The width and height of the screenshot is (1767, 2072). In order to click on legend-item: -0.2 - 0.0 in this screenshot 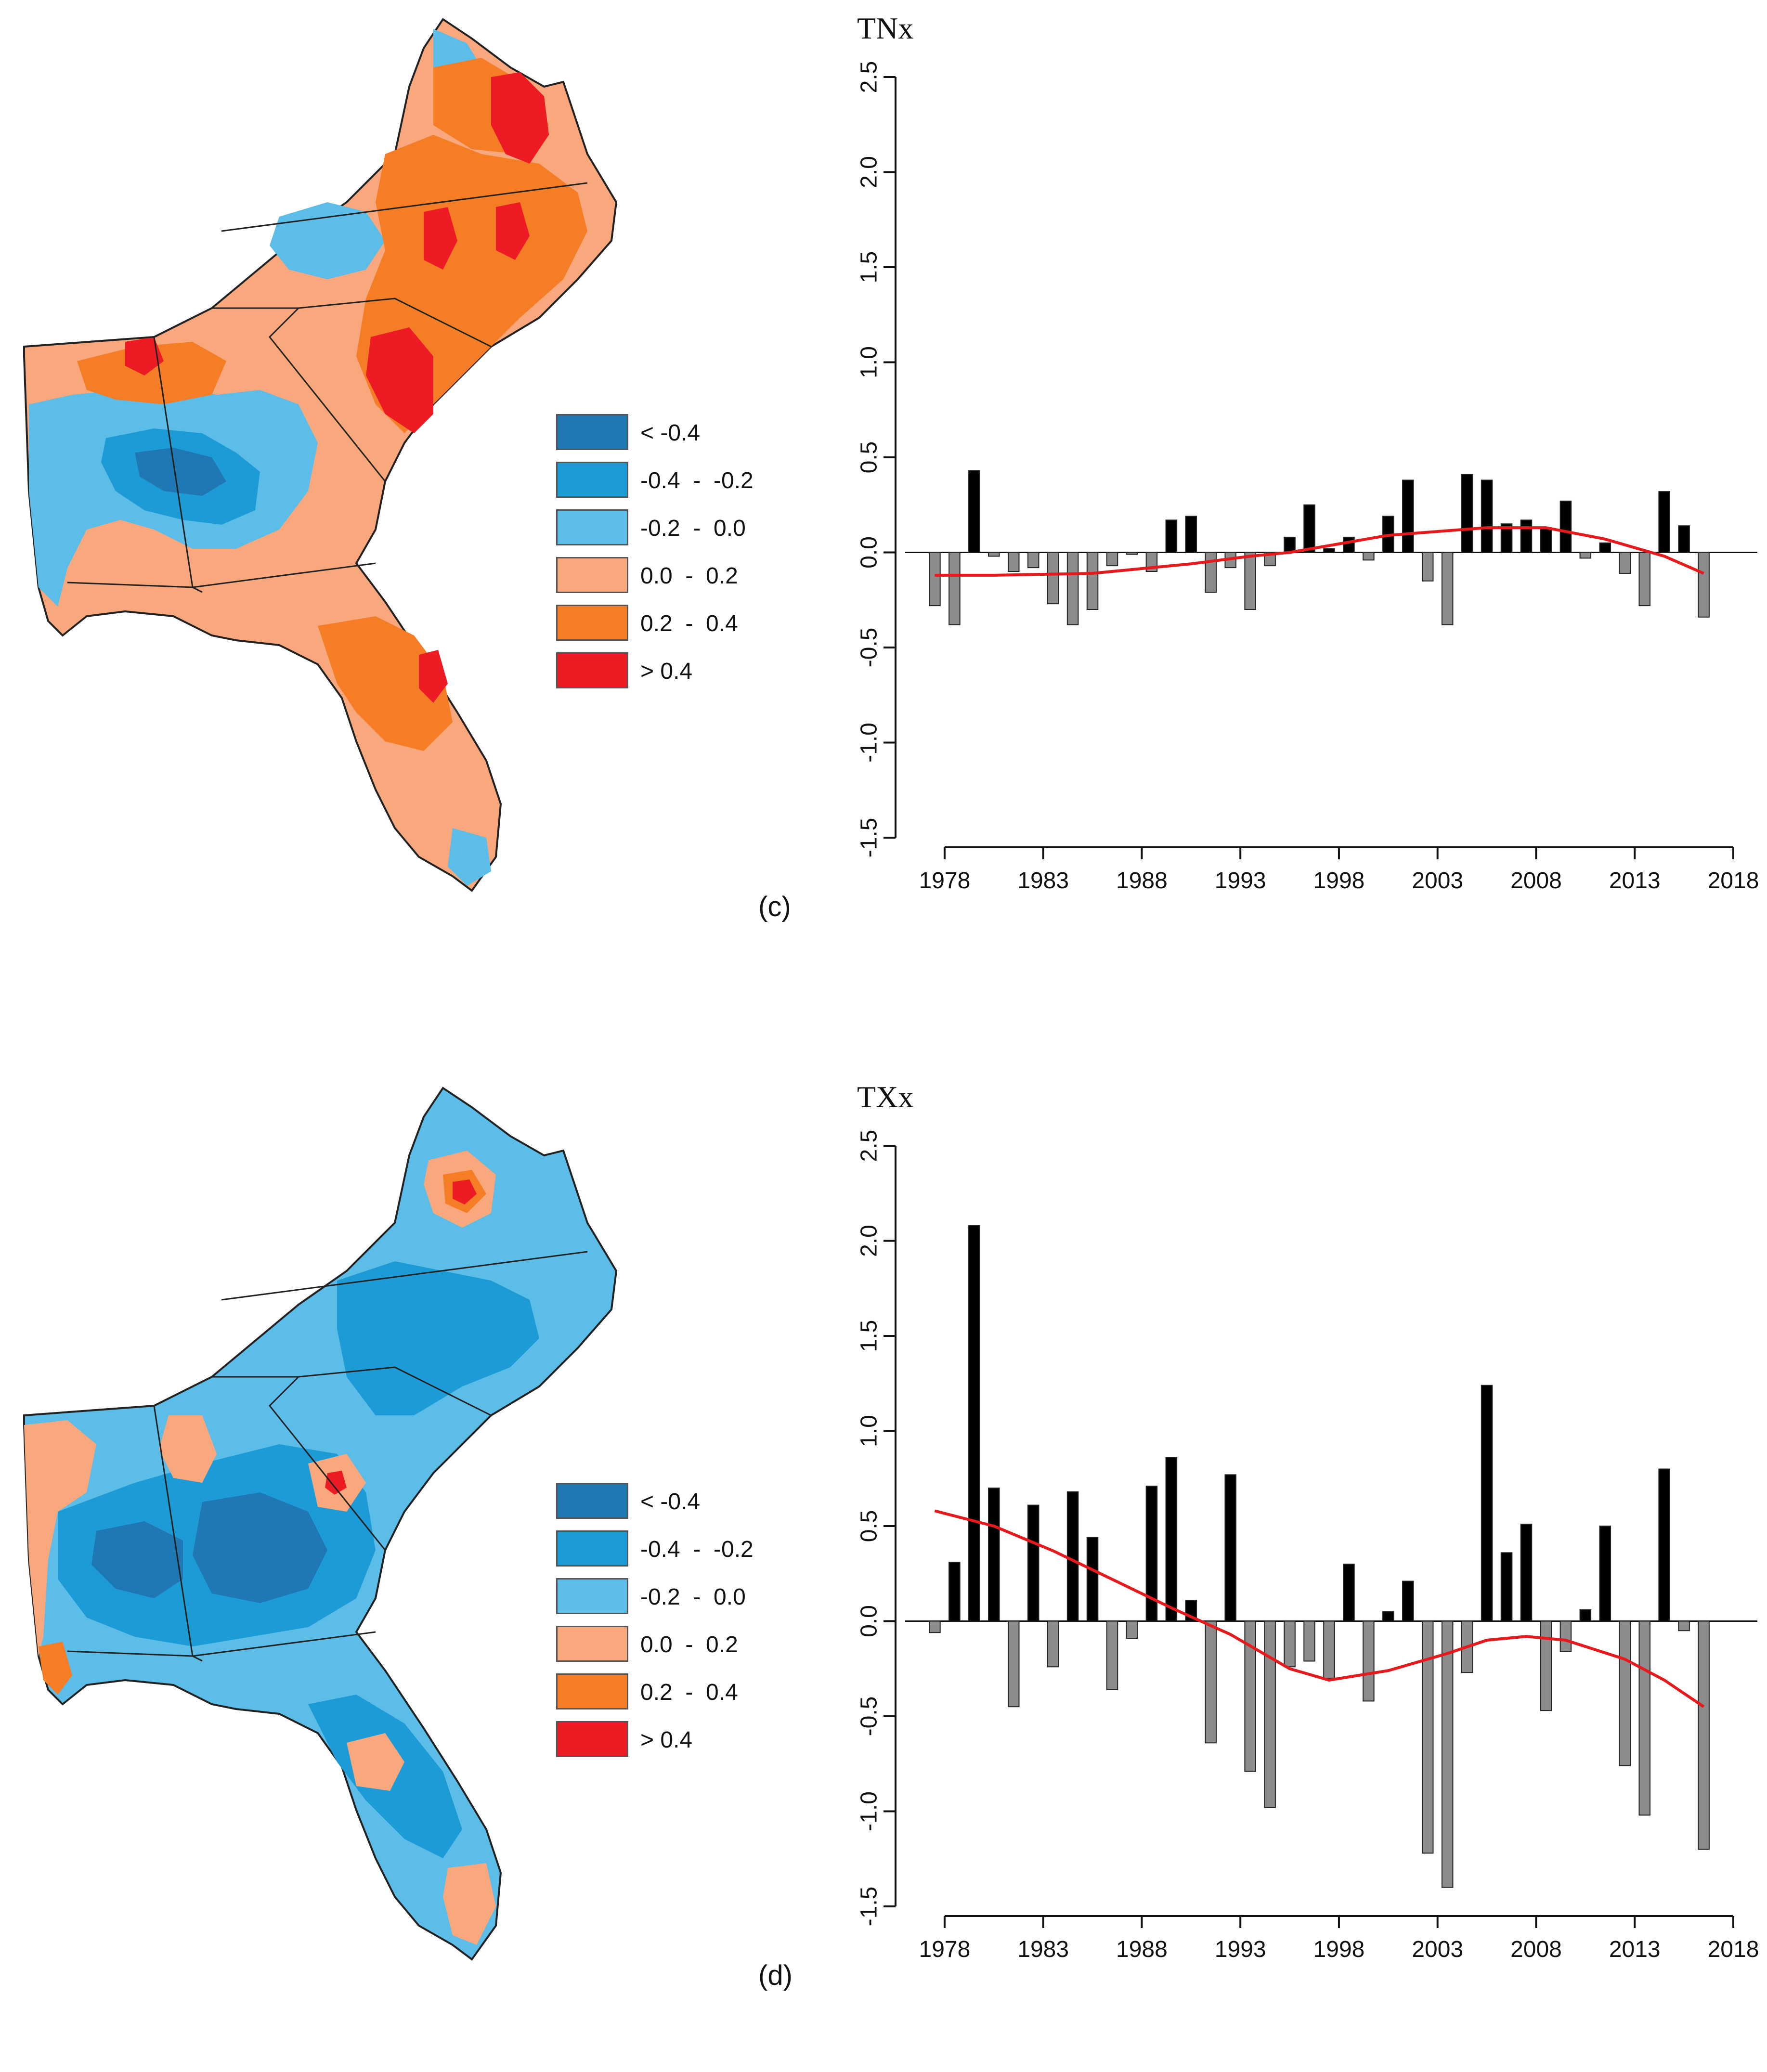, I will do `click(691, 533)`.